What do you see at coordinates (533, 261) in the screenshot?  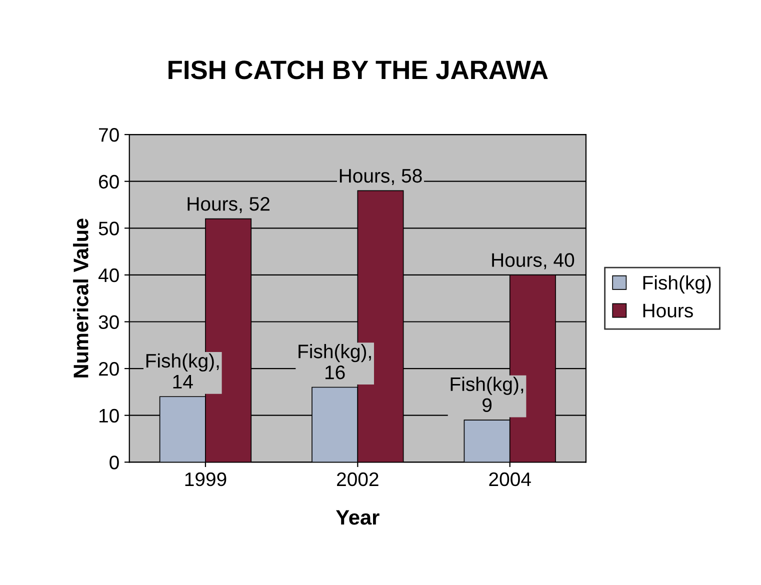 I see `data-label: Hours, 40` at bounding box center [533, 261].